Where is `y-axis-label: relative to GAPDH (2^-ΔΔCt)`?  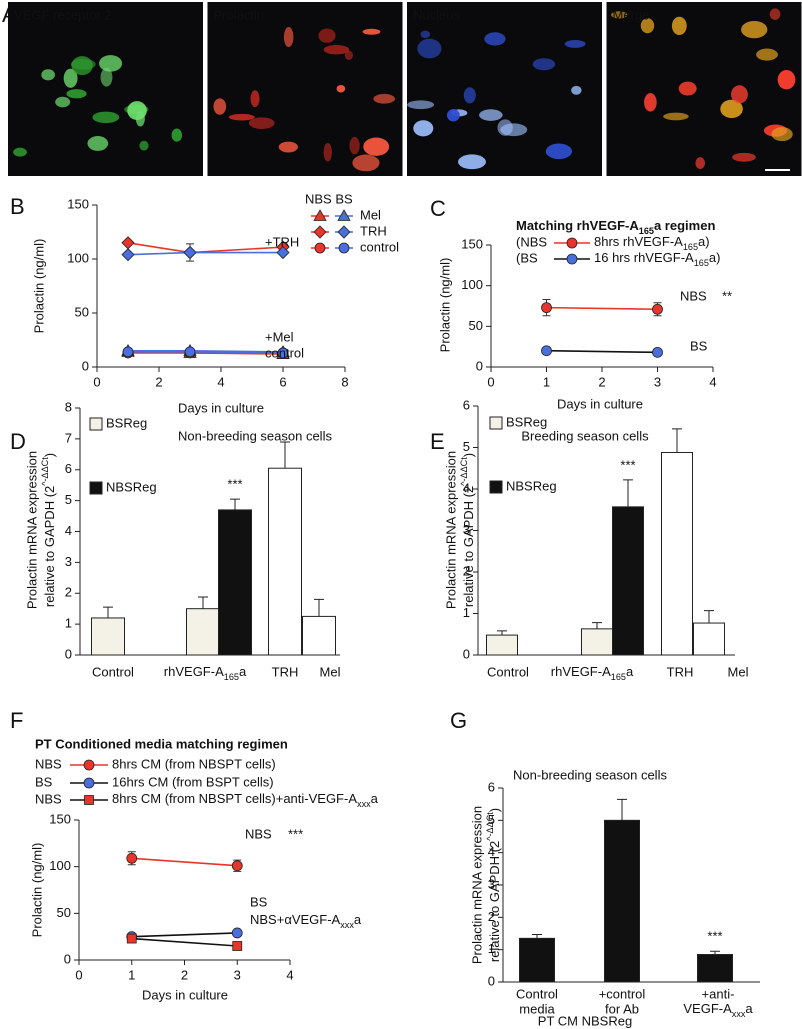
y-axis-label: relative to GAPDH (2^-ΔΔCt) is located at coordinates (467, 530).